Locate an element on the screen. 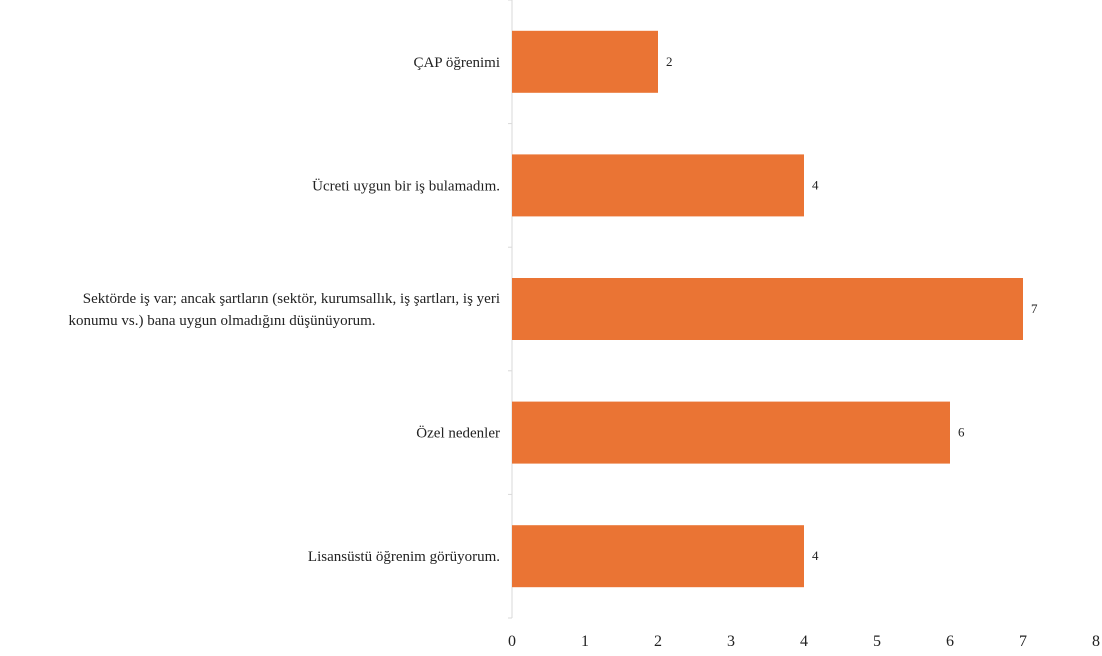 The height and width of the screenshot is (656, 1102). x-tick-labels-group: 0 1 2 3 4 5 6 7 8 is located at coordinates (804, 641).